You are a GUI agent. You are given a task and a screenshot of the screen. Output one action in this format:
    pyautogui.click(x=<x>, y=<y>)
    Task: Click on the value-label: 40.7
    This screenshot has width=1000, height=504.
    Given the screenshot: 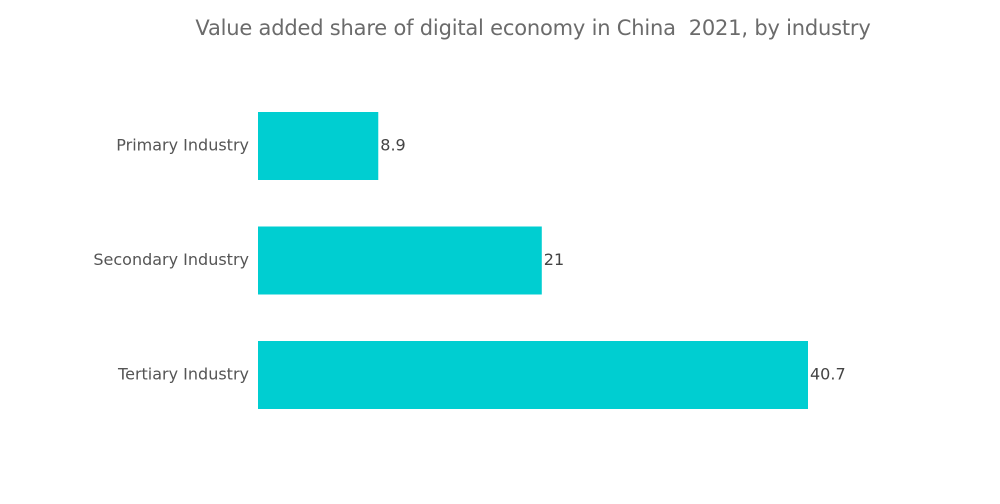 What is the action you would take?
    pyautogui.click(x=828, y=374)
    